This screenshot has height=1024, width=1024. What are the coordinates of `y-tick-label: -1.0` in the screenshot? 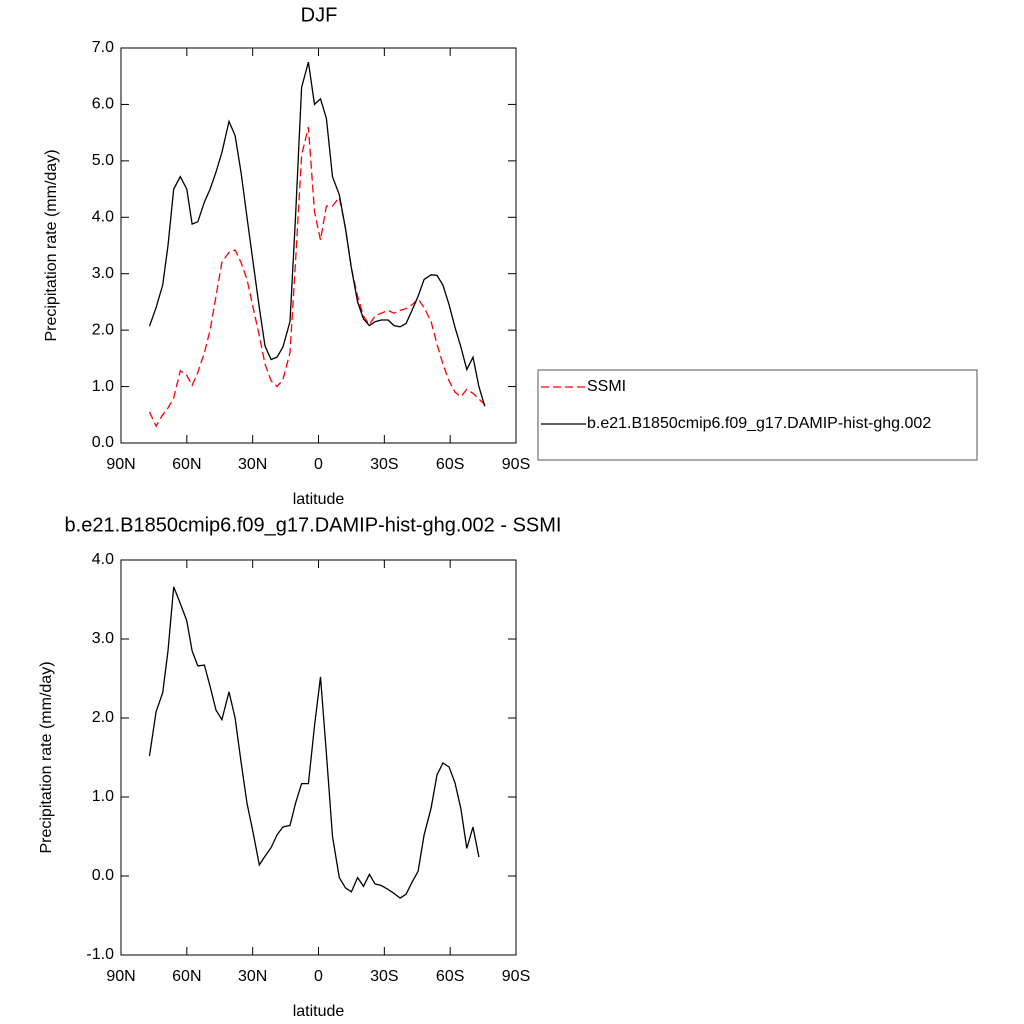 It's located at (100, 954).